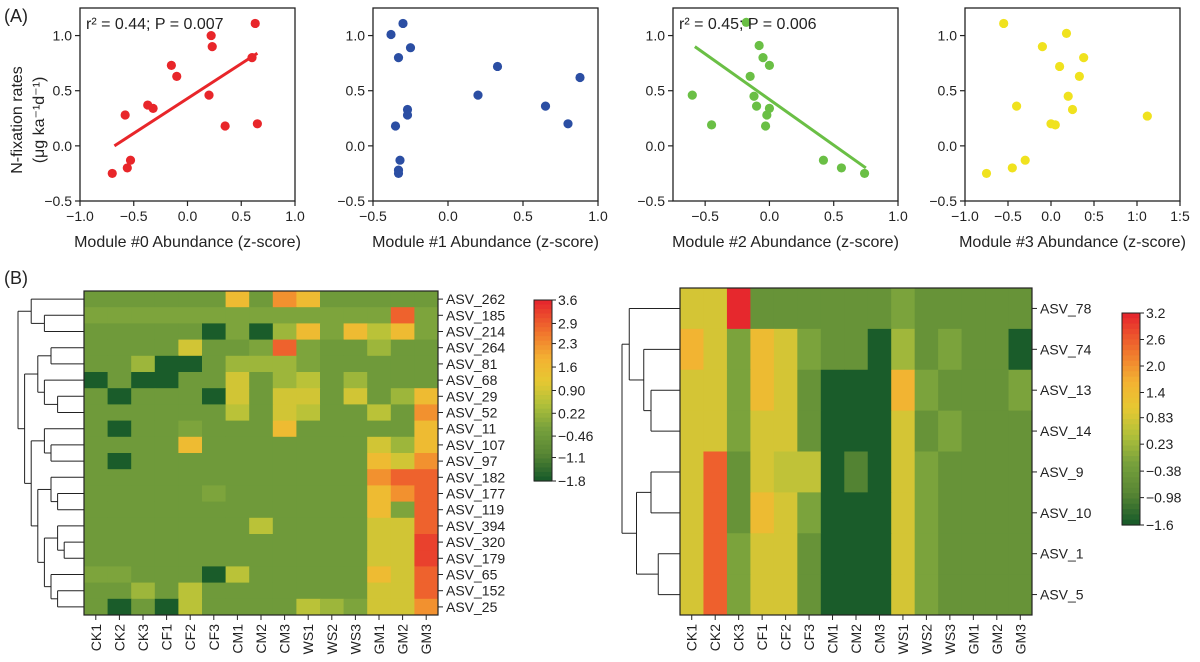 The width and height of the screenshot is (1200, 662). Describe the element at coordinates (692, 637) in the screenshot. I see `column-label: CK1` at that location.